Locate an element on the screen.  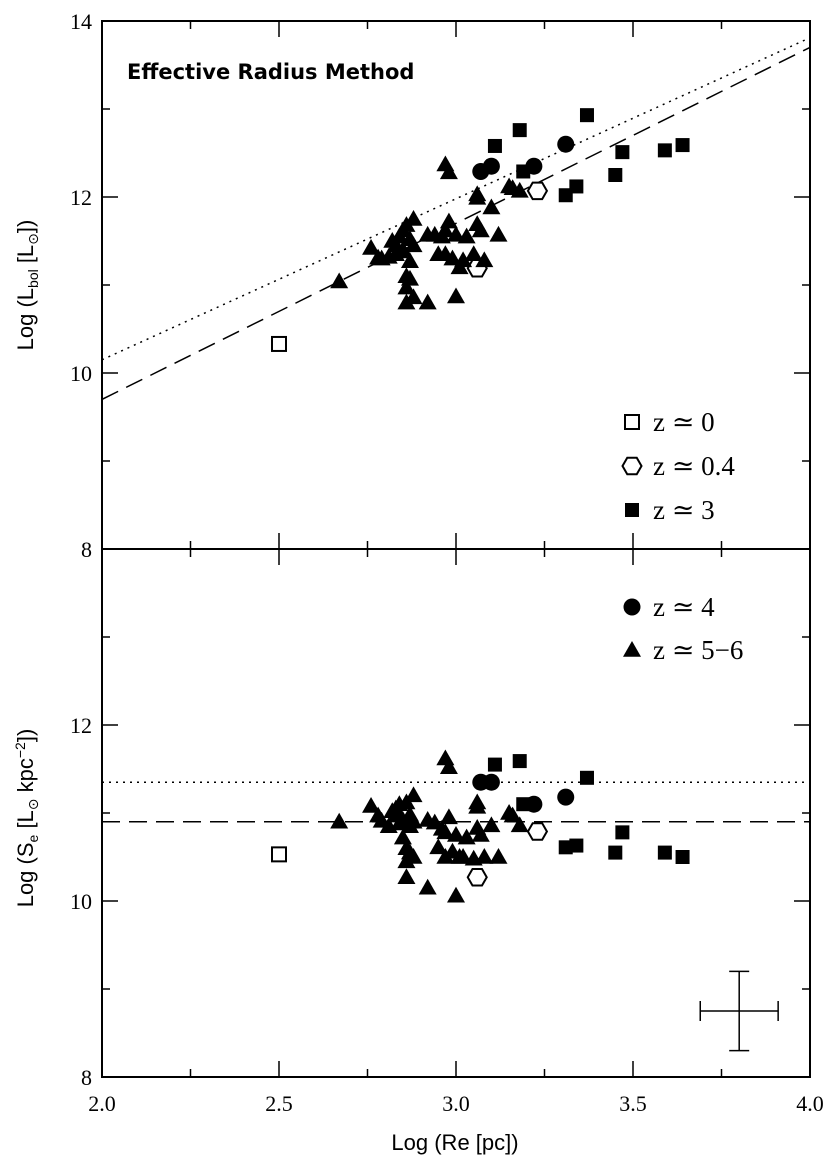
x-tick-label: 3.0 is located at coordinates (456, 1103).